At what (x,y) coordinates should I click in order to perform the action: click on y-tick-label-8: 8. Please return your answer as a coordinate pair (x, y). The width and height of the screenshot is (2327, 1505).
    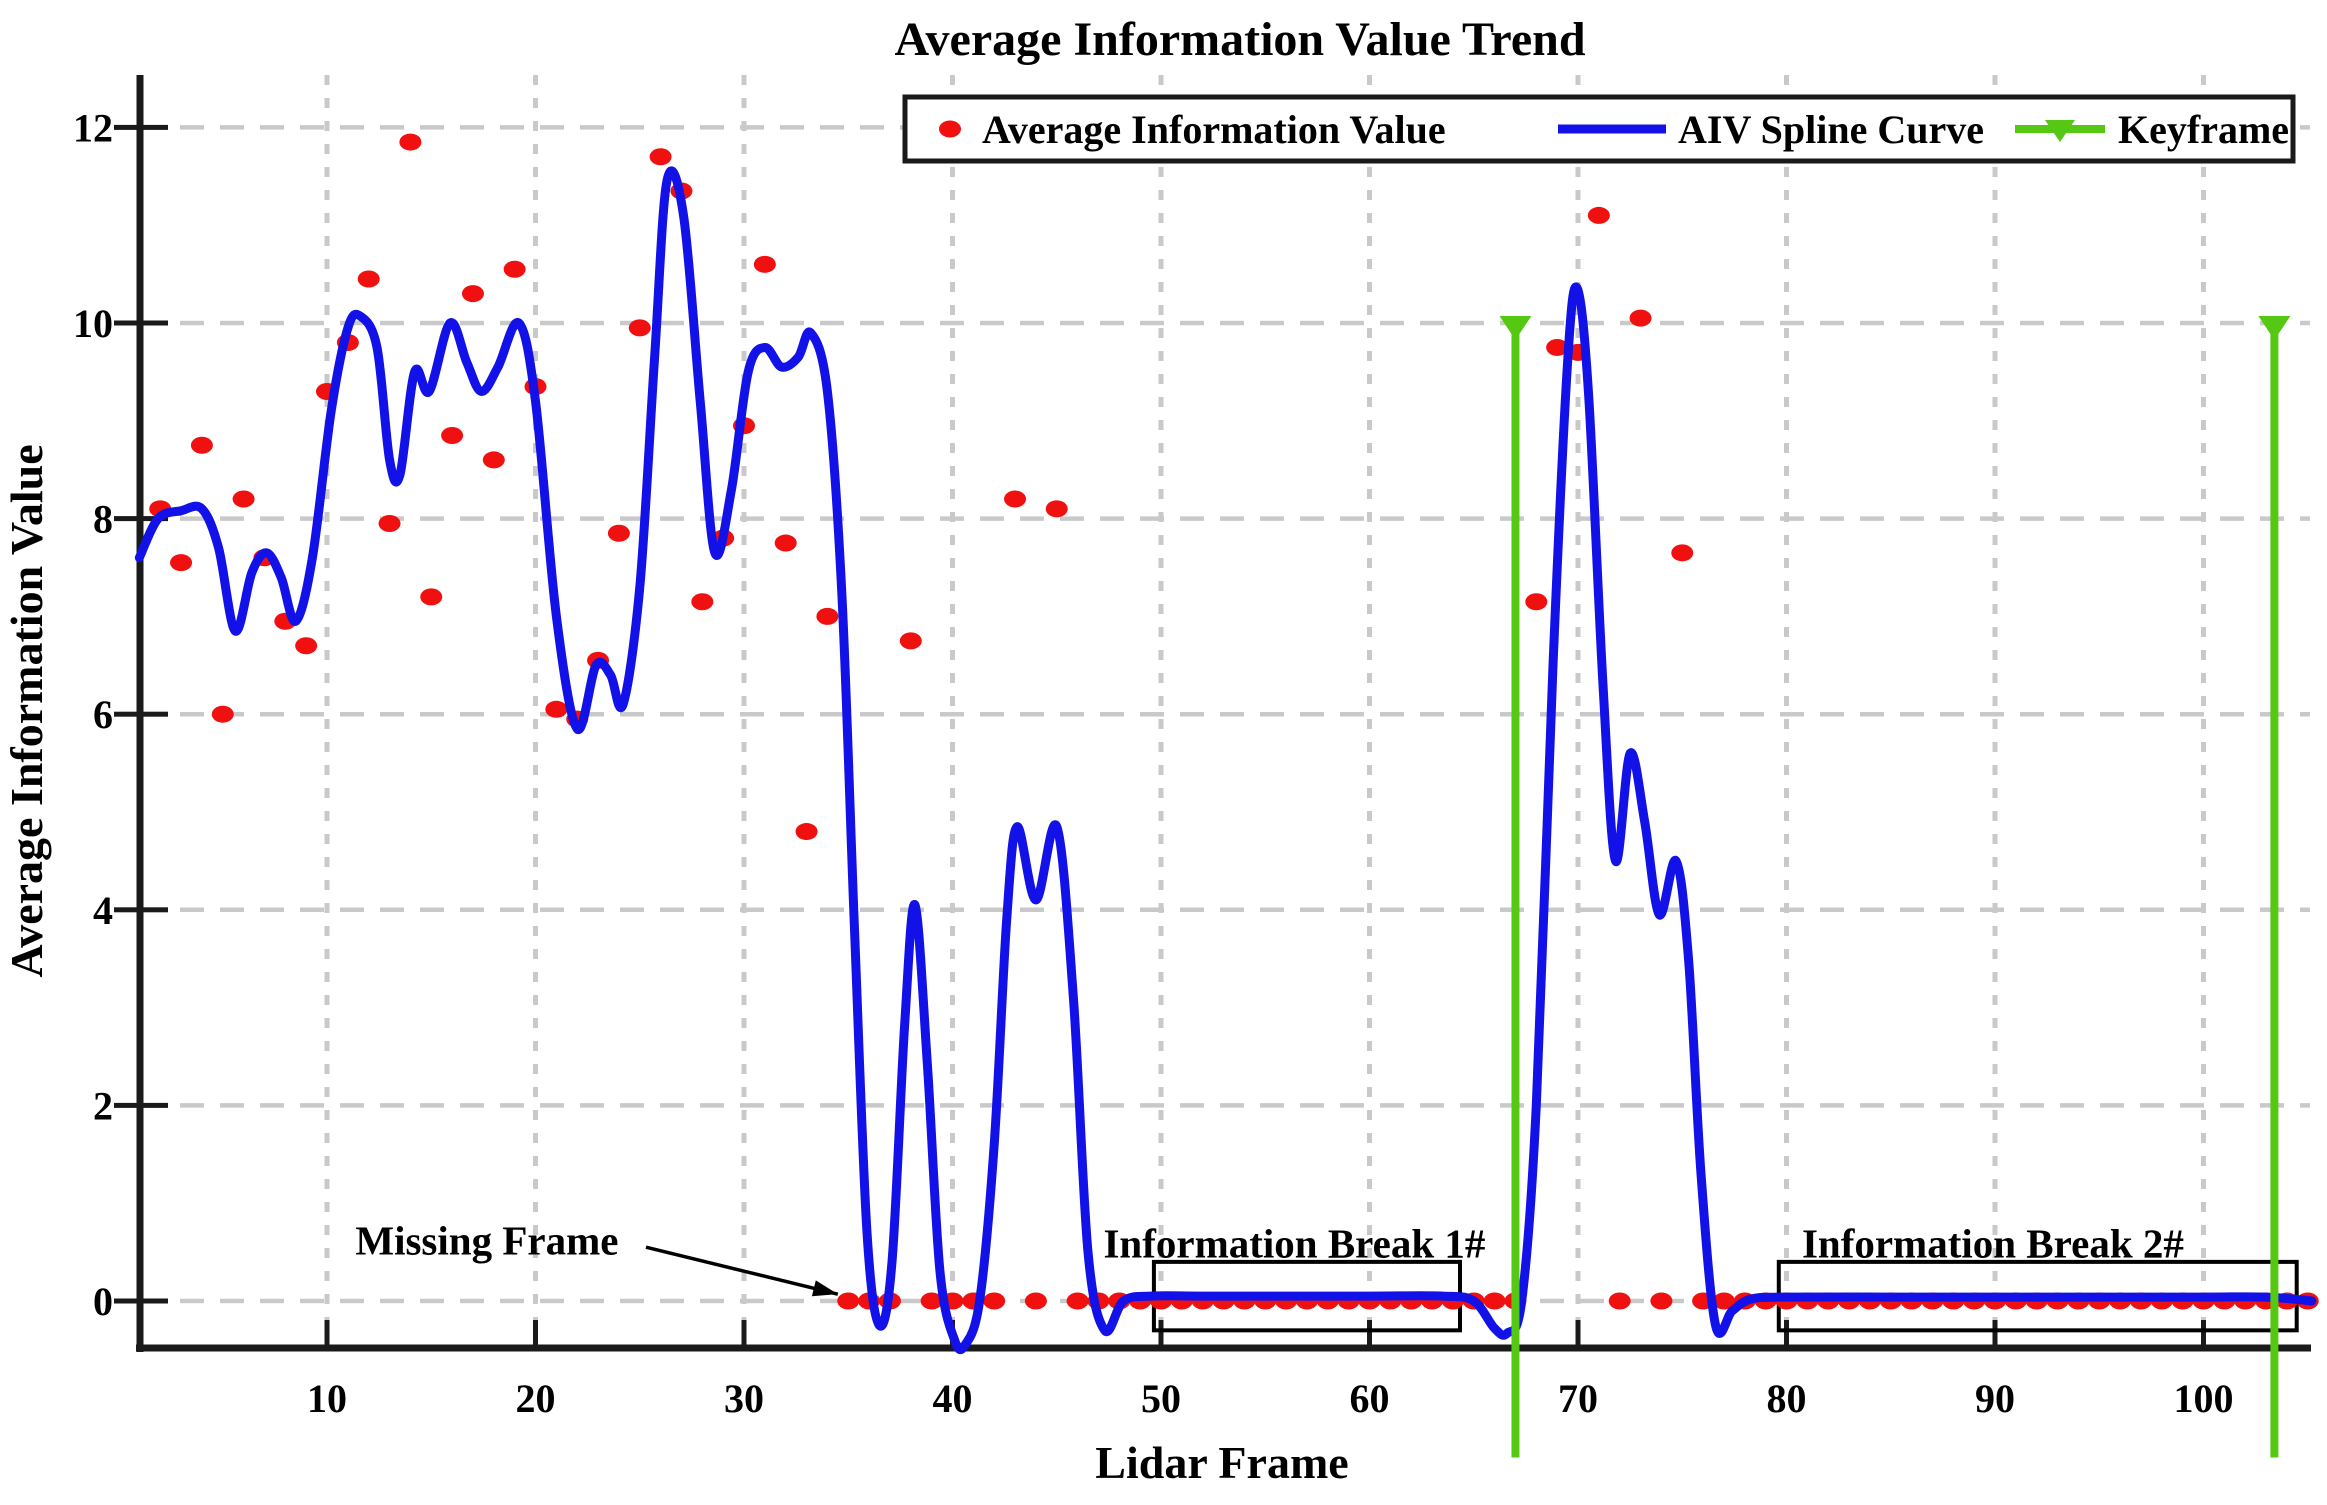
    Looking at the image, I should click on (103, 519).